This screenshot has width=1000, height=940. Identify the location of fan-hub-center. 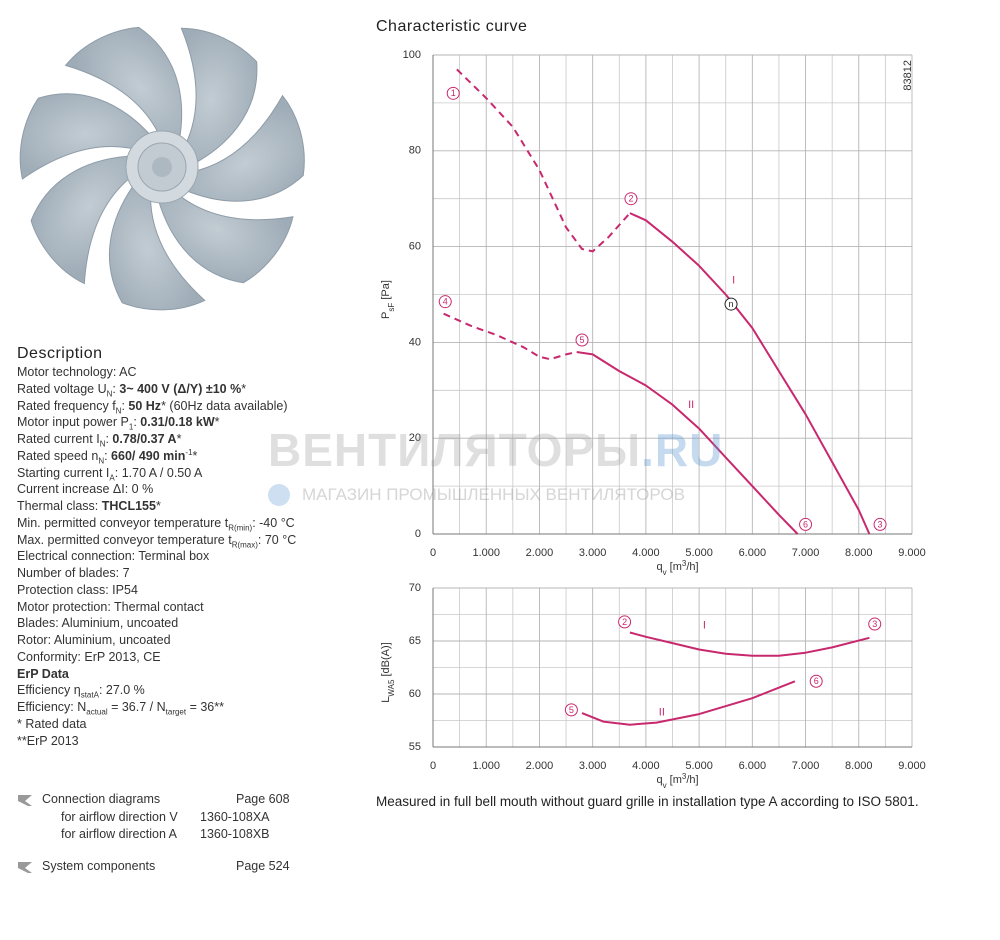
(162, 167).